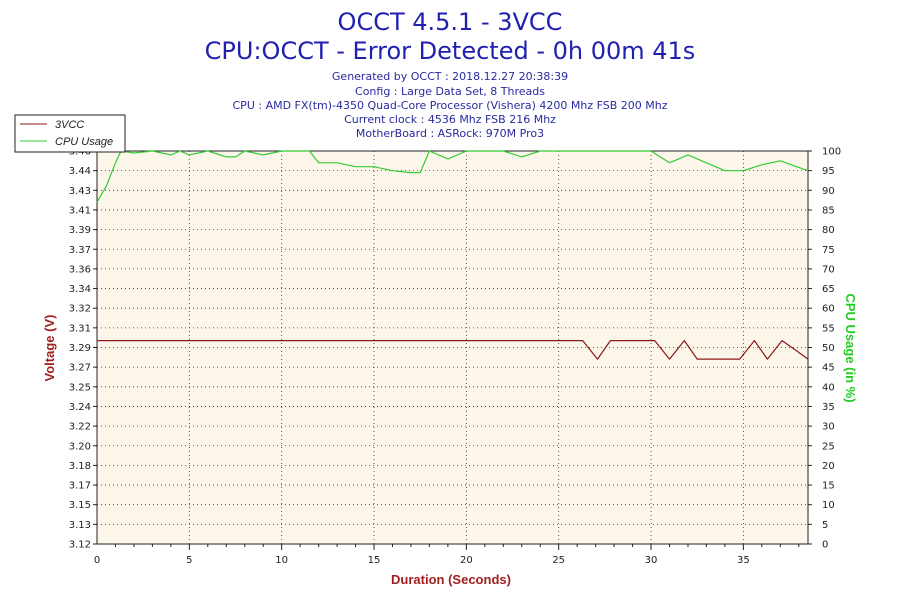 The width and height of the screenshot is (900, 600). Describe the element at coordinates (828, 250) in the screenshot. I see `y-tick-label-right: 75` at that location.